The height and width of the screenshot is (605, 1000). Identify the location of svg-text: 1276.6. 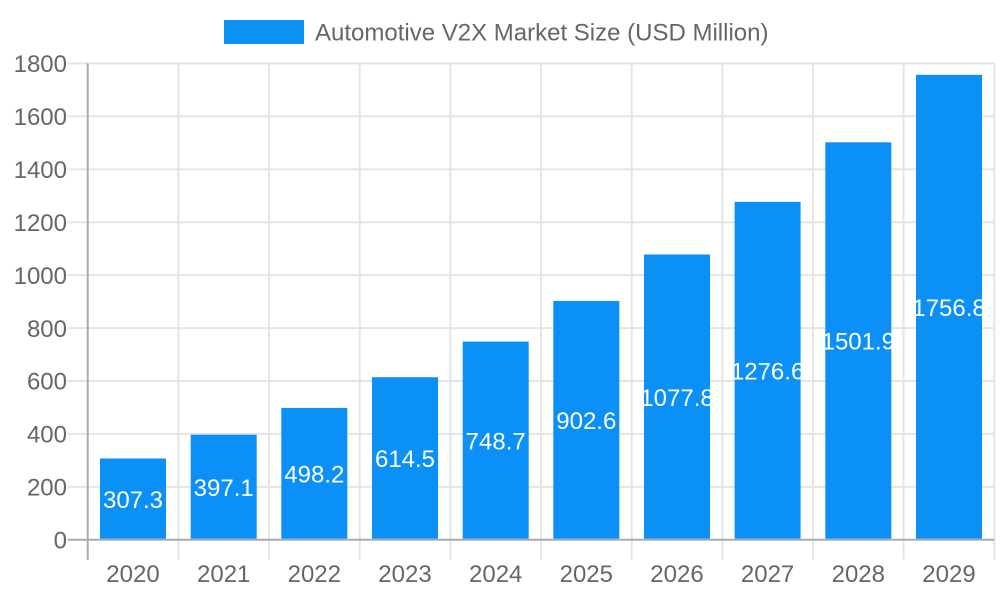
(767, 372).